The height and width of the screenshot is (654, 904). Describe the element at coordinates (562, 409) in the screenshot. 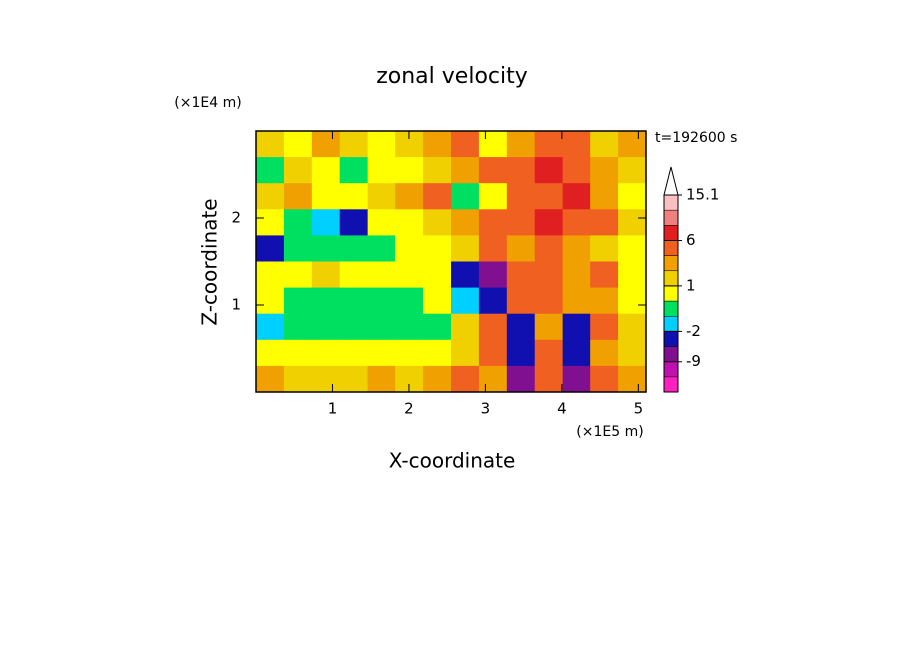

I see `x-tick-label: 4` at that location.